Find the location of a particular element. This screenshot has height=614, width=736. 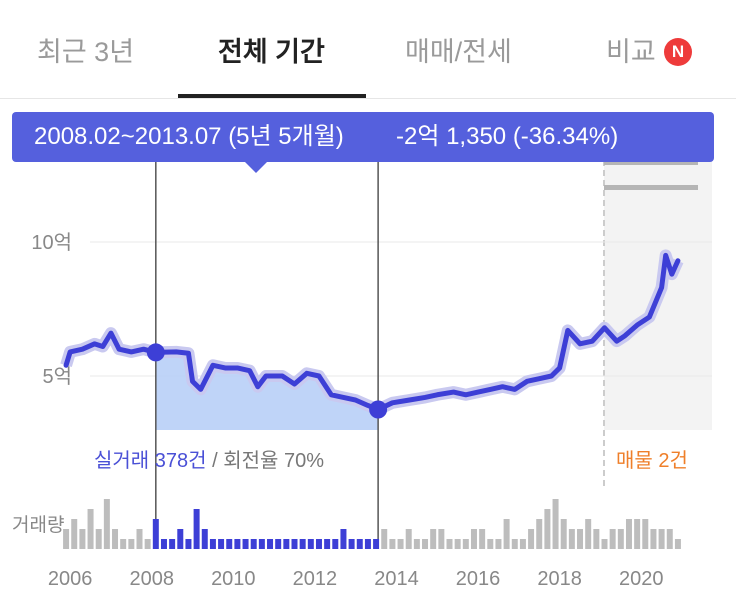

x-tick-label: 2008 is located at coordinates (151, 579).